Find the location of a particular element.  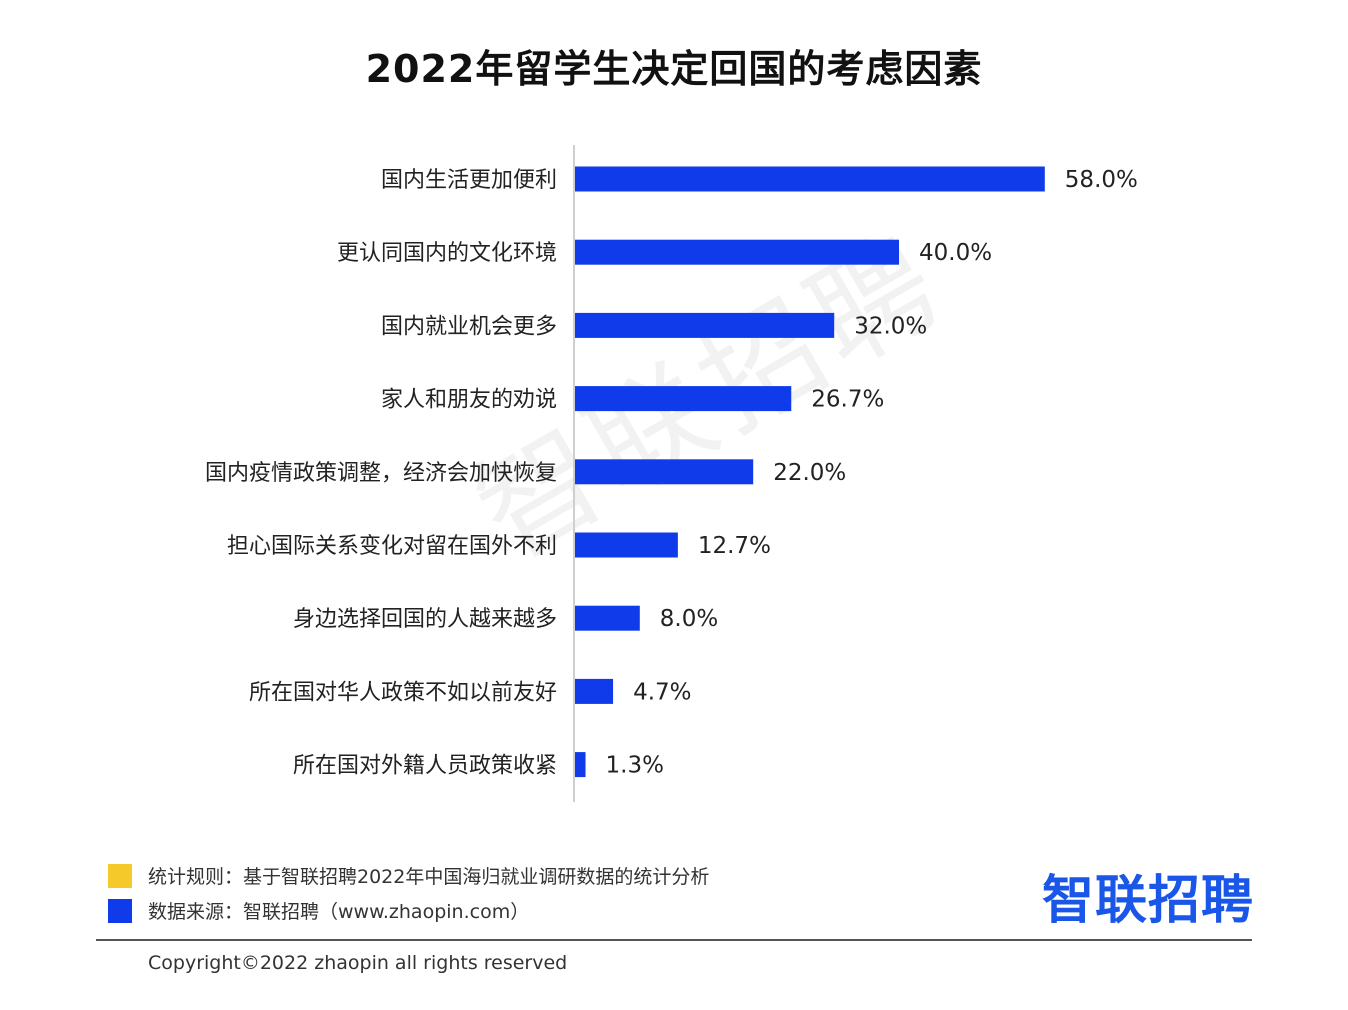

legend-rule-label: 统计规则：基于智联招聘2022年中国海归就业调研数据的统计分析 is located at coordinates (429, 877).